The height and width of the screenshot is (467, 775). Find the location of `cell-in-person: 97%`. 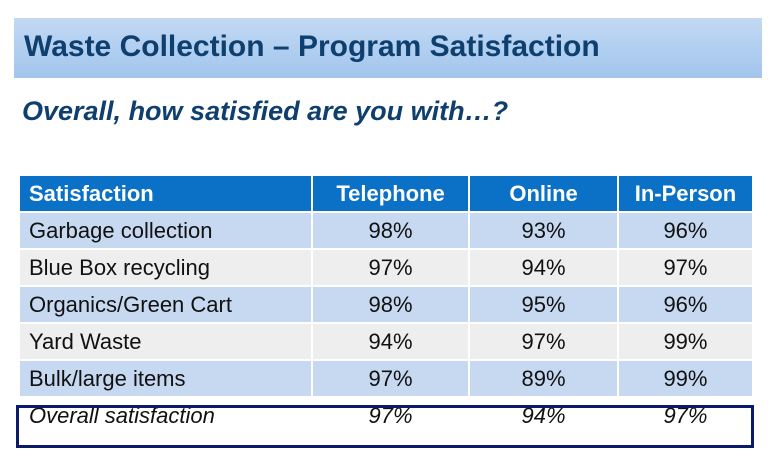

cell-in-person: 97% is located at coordinates (685, 267).